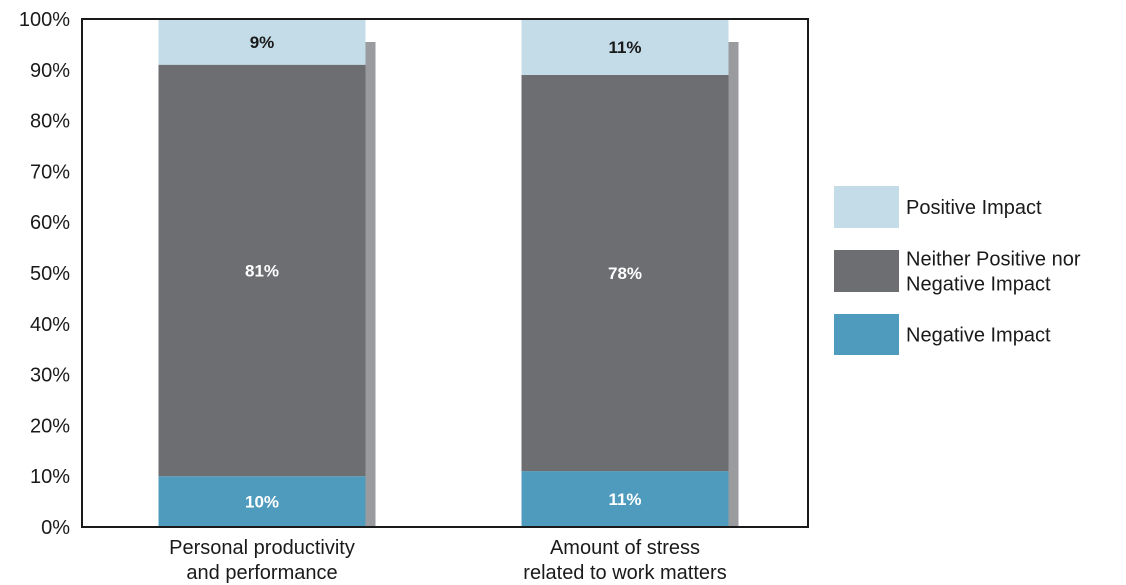 Image resolution: width=1126 pixels, height=585 pixels. Describe the element at coordinates (44, 20) in the screenshot. I see `y-tick-label: 100%` at that location.